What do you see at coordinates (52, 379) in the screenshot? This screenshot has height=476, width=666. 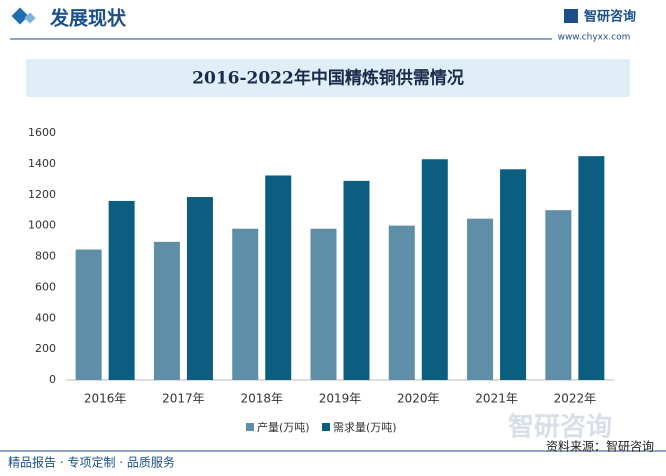 I see `y-tick-label: 0` at bounding box center [52, 379].